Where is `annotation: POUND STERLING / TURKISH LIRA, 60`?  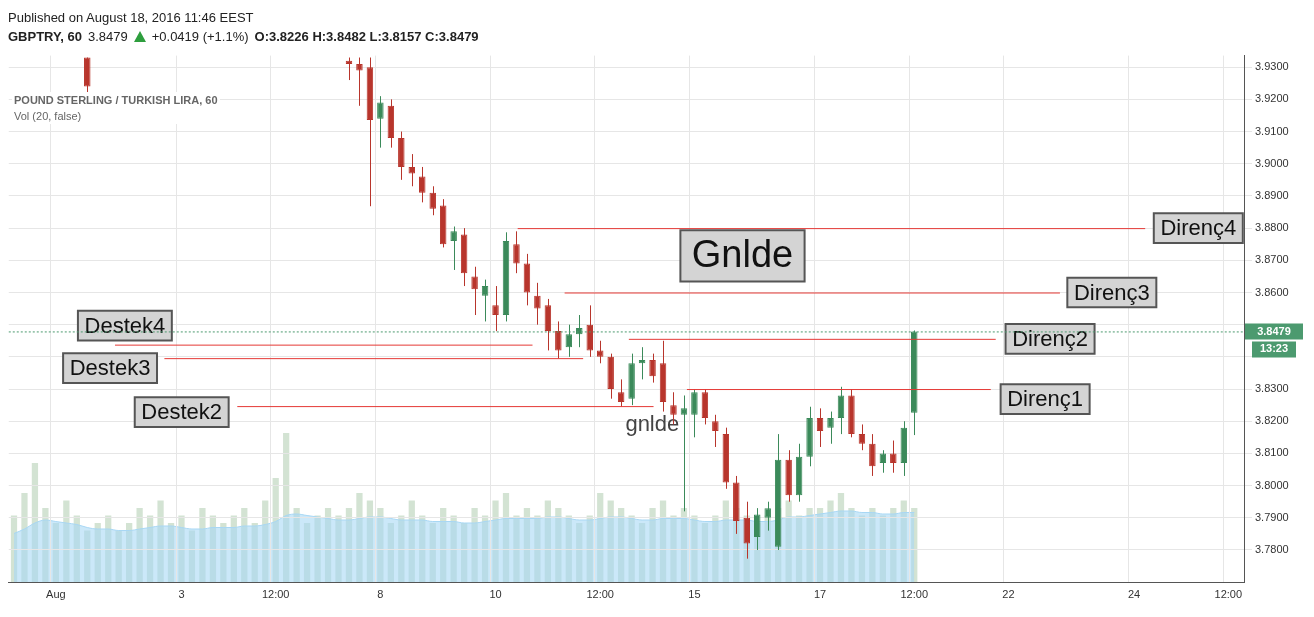 annotation: POUND STERLING / TURKISH LIRA, 60 is located at coordinates (116, 100).